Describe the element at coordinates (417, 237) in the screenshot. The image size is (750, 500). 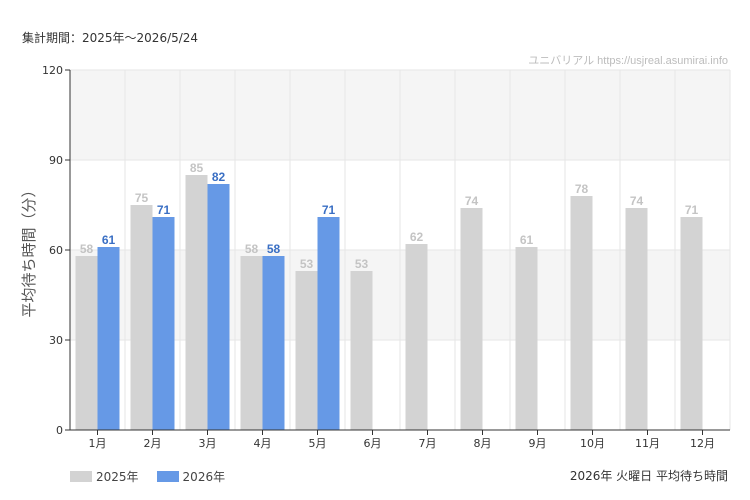
I see `bar-value-label: 62` at that location.